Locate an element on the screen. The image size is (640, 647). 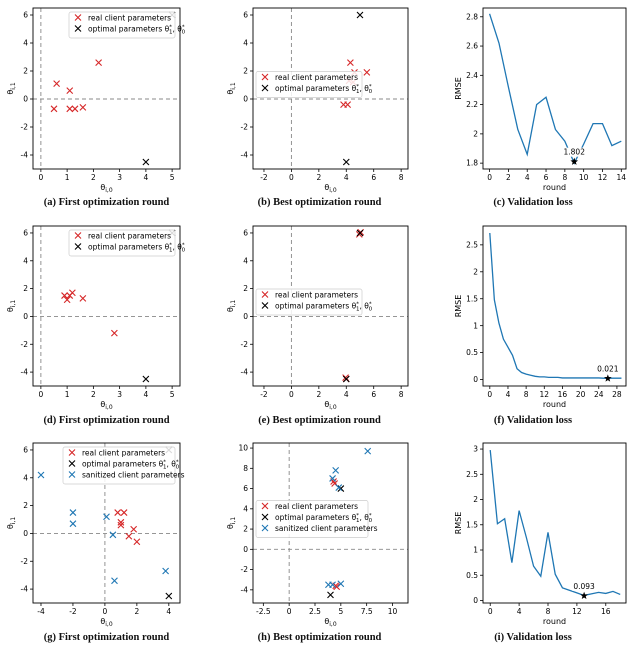
y-tick-label: -4 is located at coordinates (245, 589).